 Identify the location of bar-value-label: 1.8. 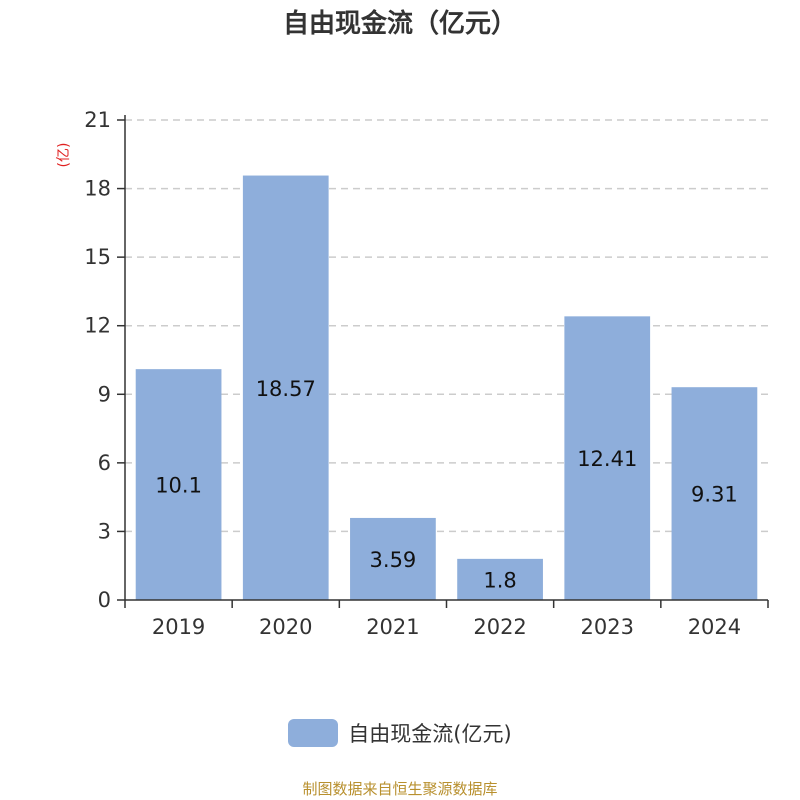
(499, 580).